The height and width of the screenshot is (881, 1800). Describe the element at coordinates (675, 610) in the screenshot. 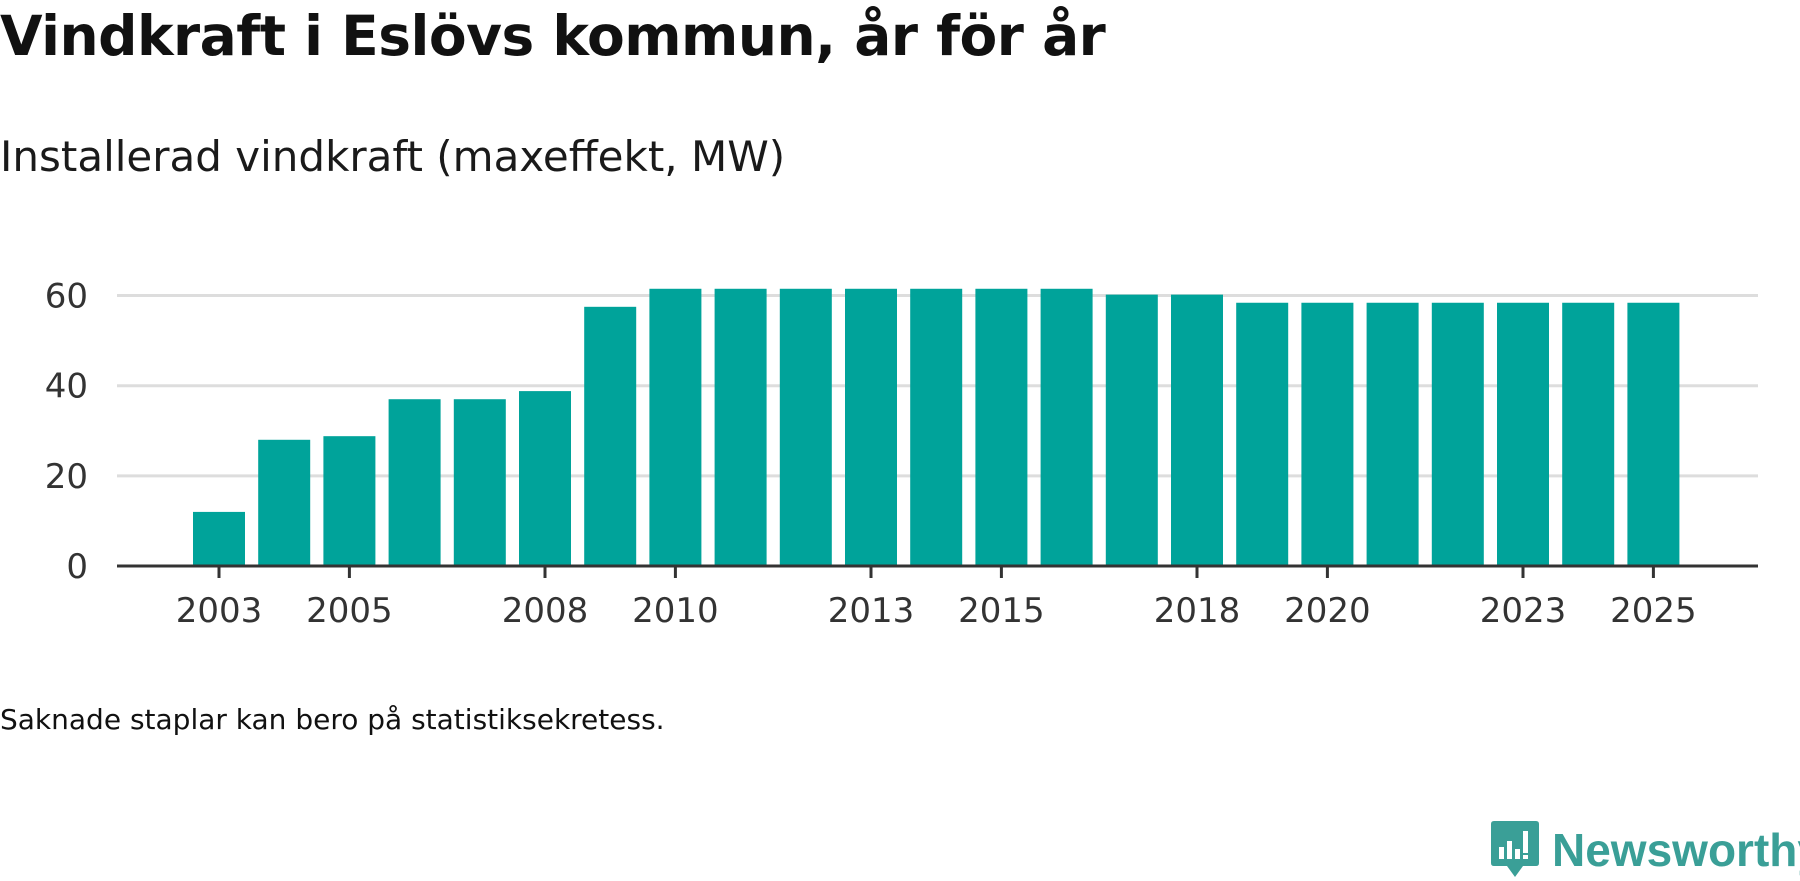

I see `x-tick-label: 2010` at that location.